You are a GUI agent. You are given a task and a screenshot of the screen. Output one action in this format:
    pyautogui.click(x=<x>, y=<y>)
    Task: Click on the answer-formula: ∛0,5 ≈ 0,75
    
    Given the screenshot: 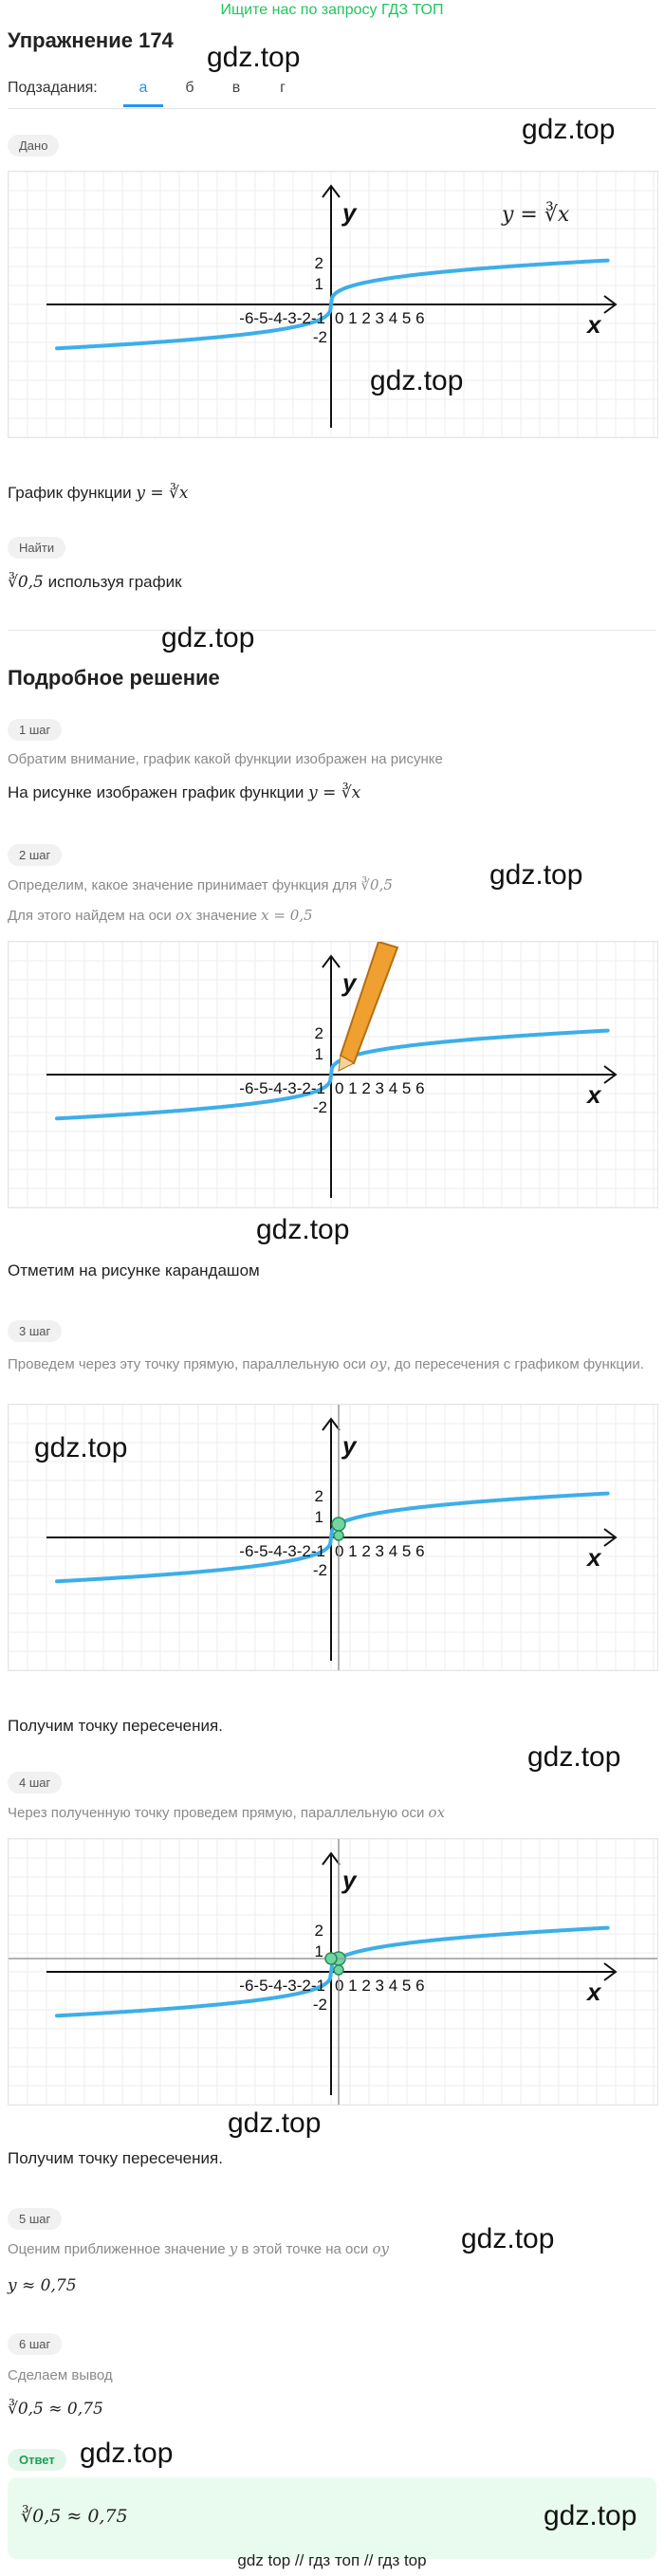 What is the action you would take?
    pyautogui.click(x=75, y=2516)
    